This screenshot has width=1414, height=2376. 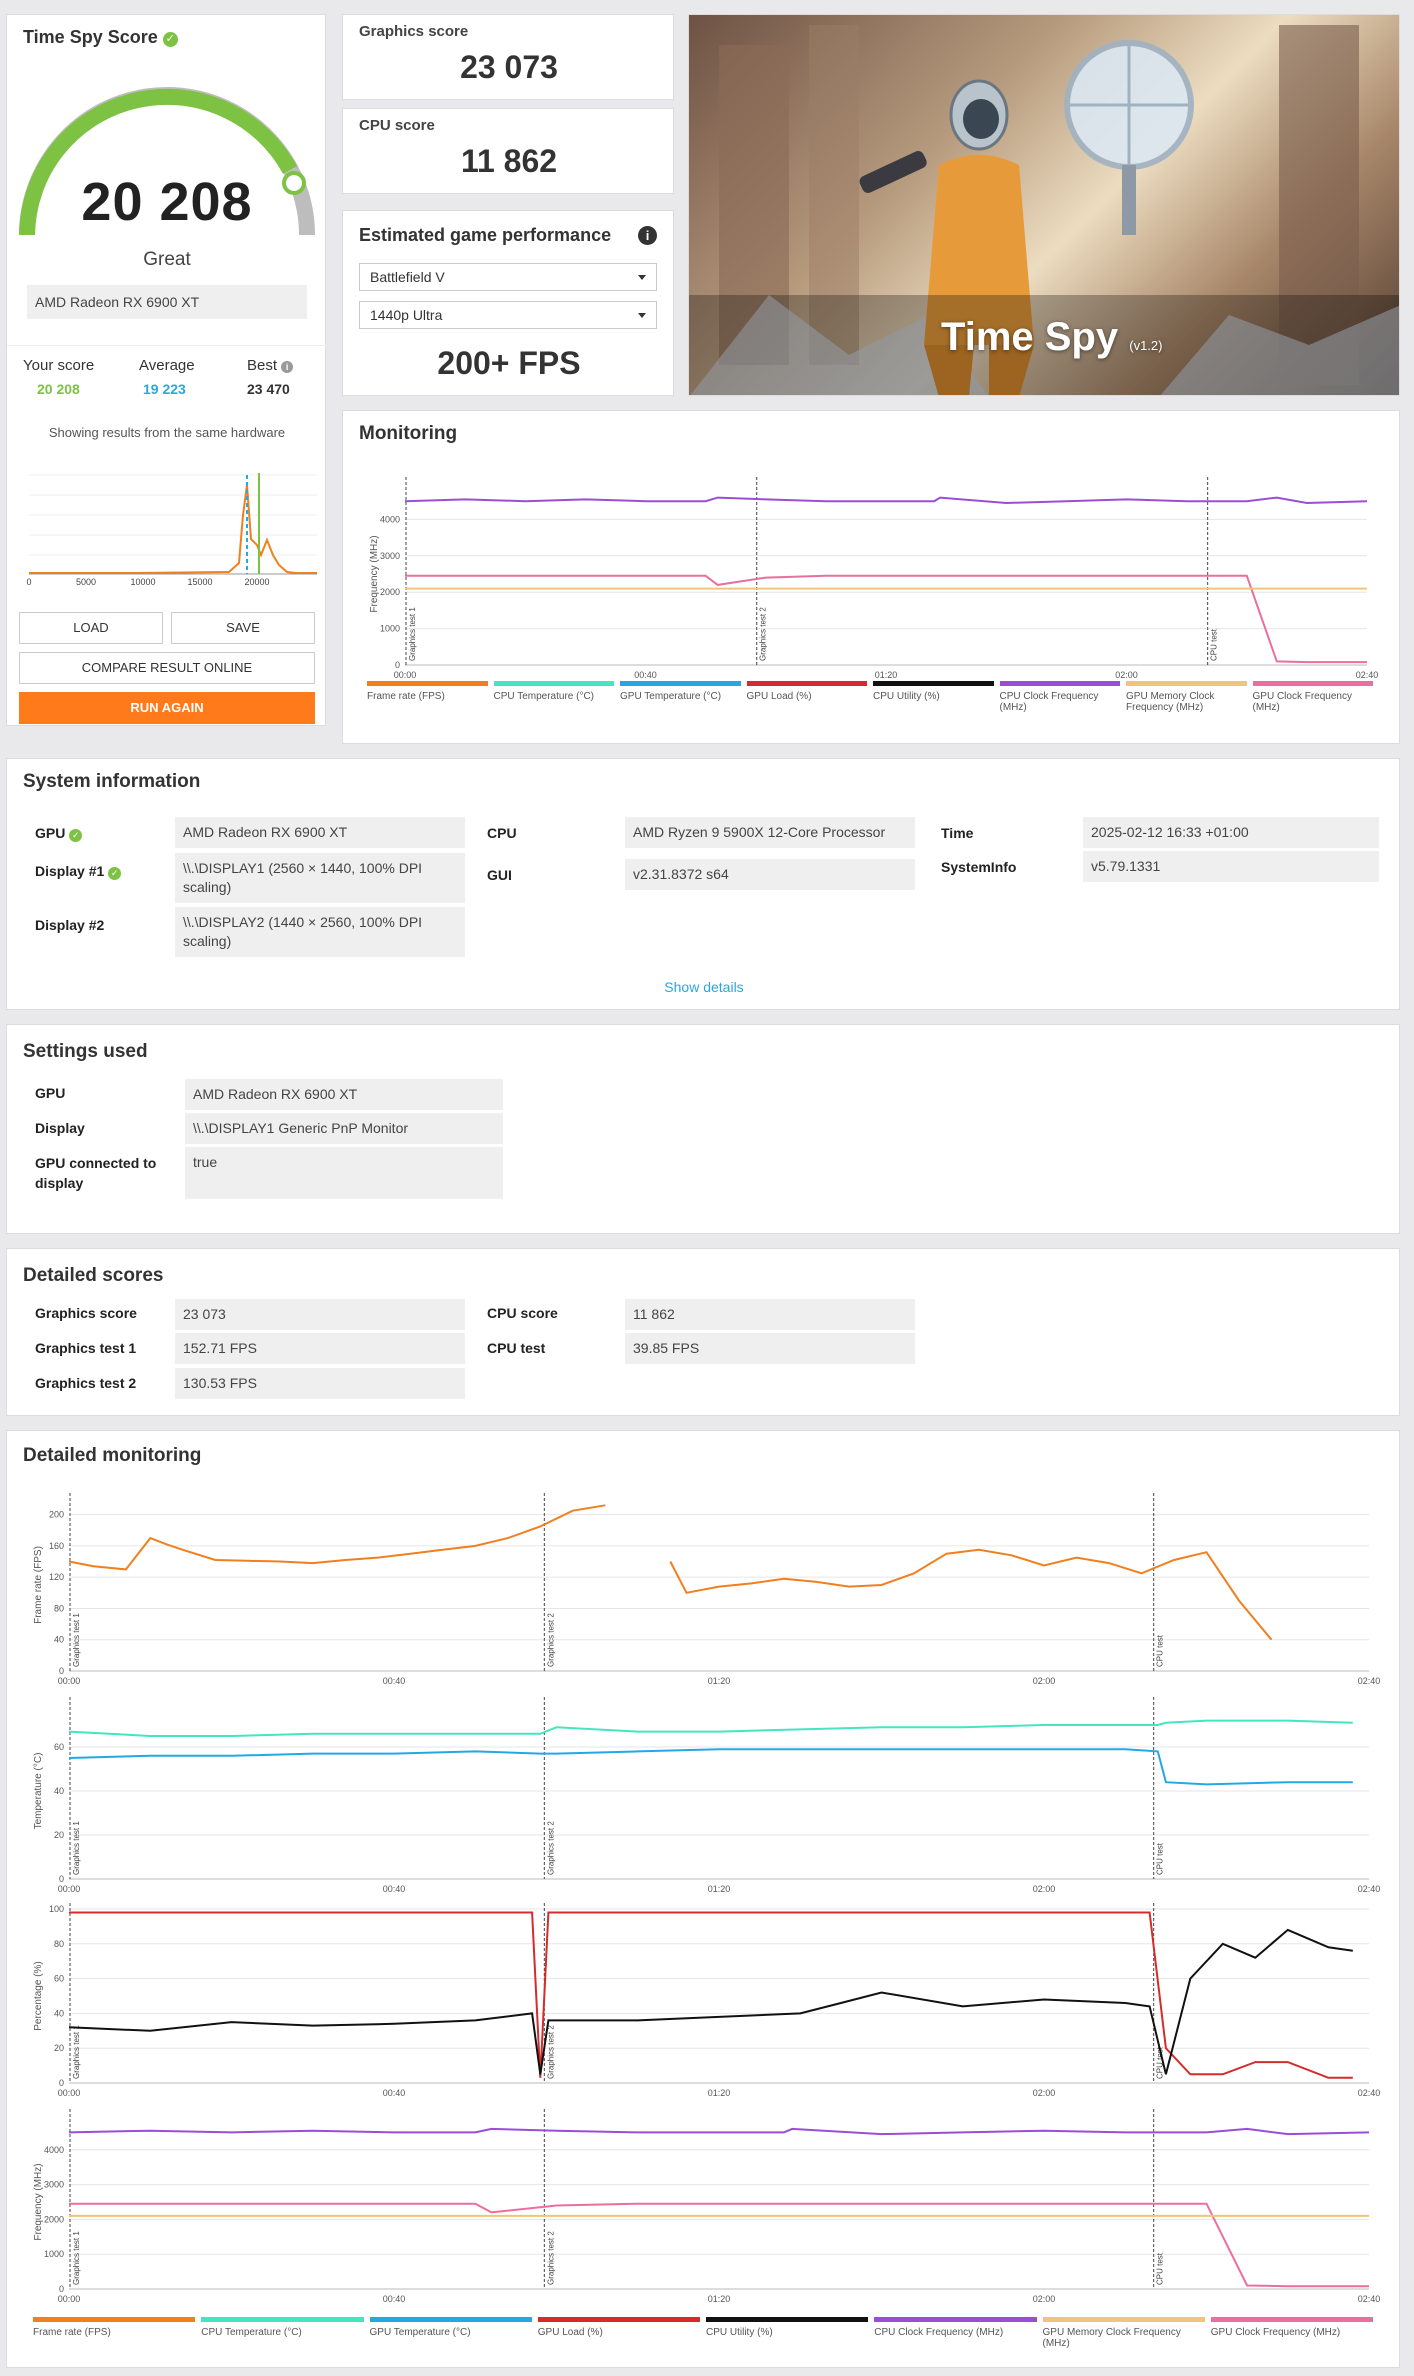 What do you see at coordinates (508, 315) in the screenshot?
I see `preset-select: 1440p Ultra` at bounding box center [508, 315].